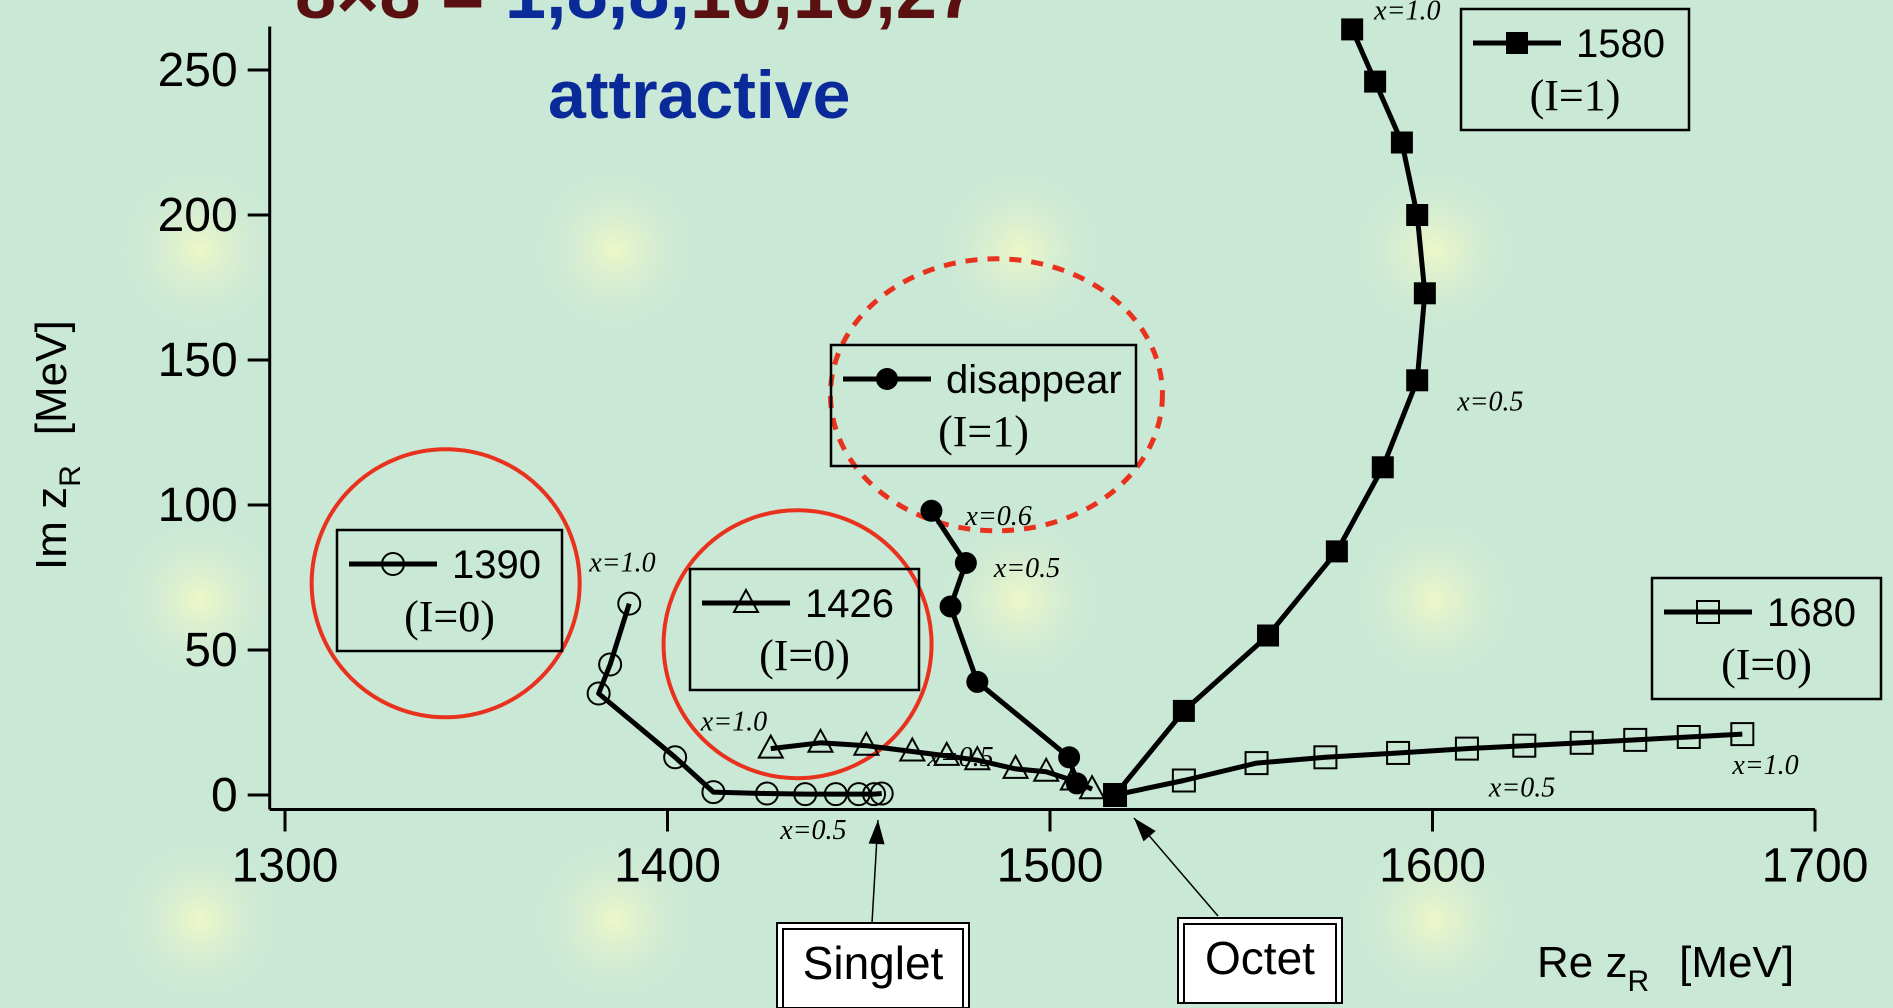  I want to click on legend-box-disappear, so click(983, 405).